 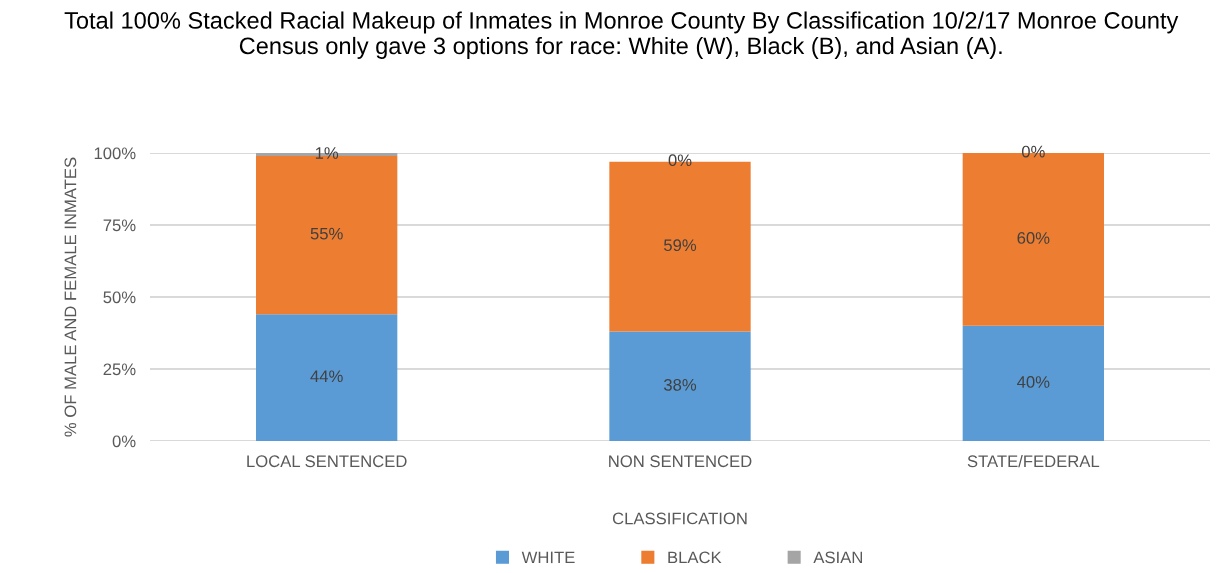 What do you see at coordinates (327, 461) in the screenshot?
I see `x-tick-label: LOCAL SENTENCED` at bounding box center [327, 461].